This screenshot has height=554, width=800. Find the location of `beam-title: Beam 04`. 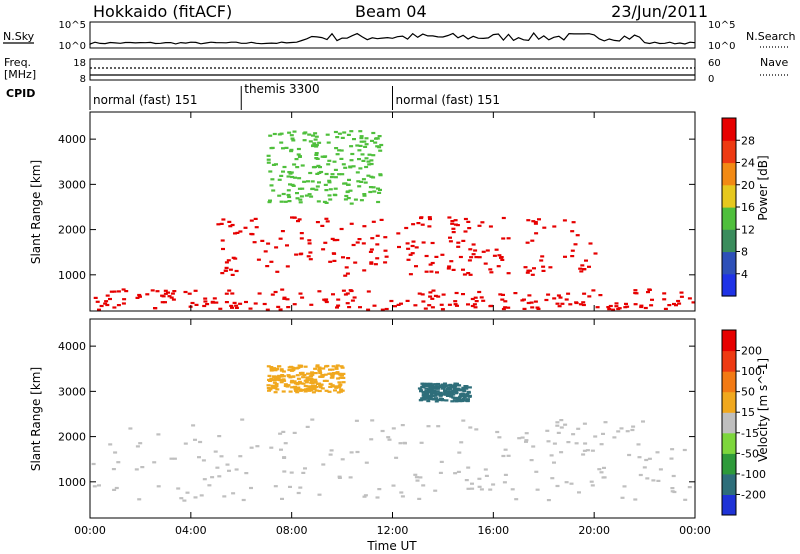

beam-title: Beam 04 is located at coordinates (391, 11).